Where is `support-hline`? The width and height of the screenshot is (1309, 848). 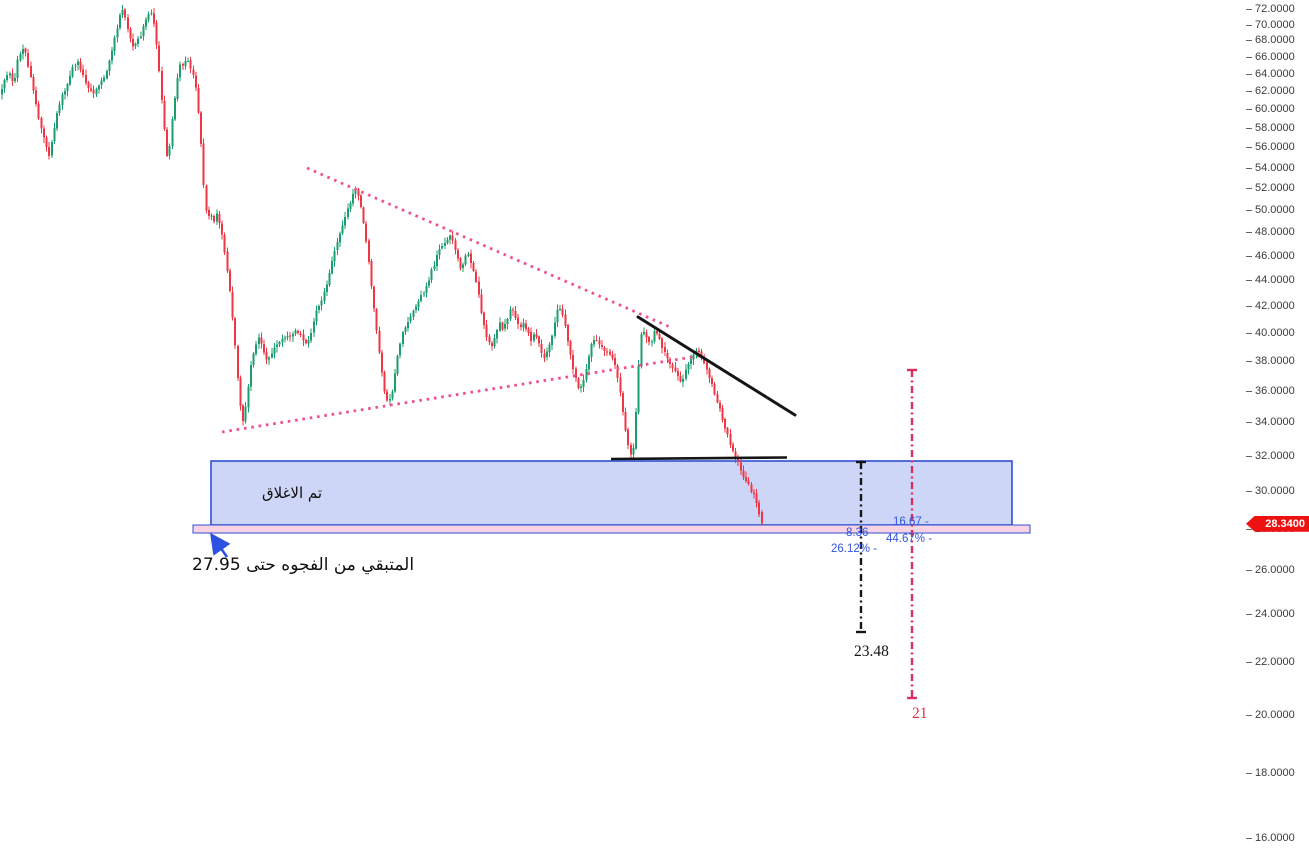
support-hline is located at coordinates (699, 458).